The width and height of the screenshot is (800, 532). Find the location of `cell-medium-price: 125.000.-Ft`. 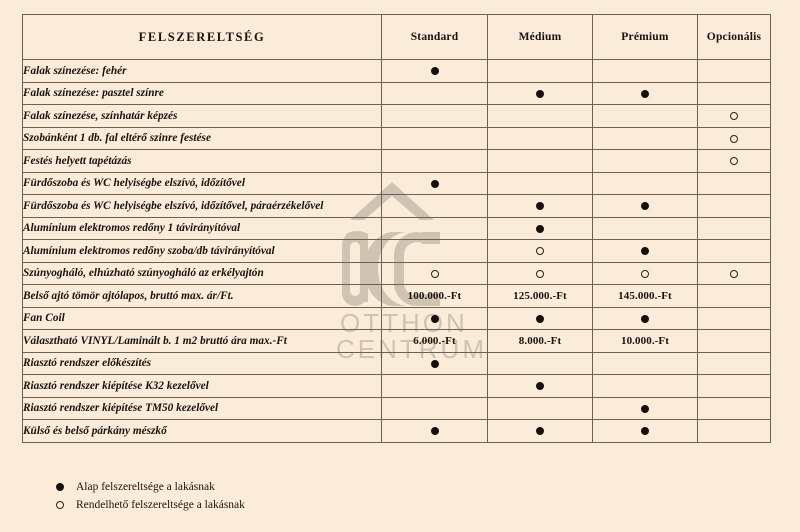

cell-medium-price: 125.000.-Ft is located at coordinates (540, 296).